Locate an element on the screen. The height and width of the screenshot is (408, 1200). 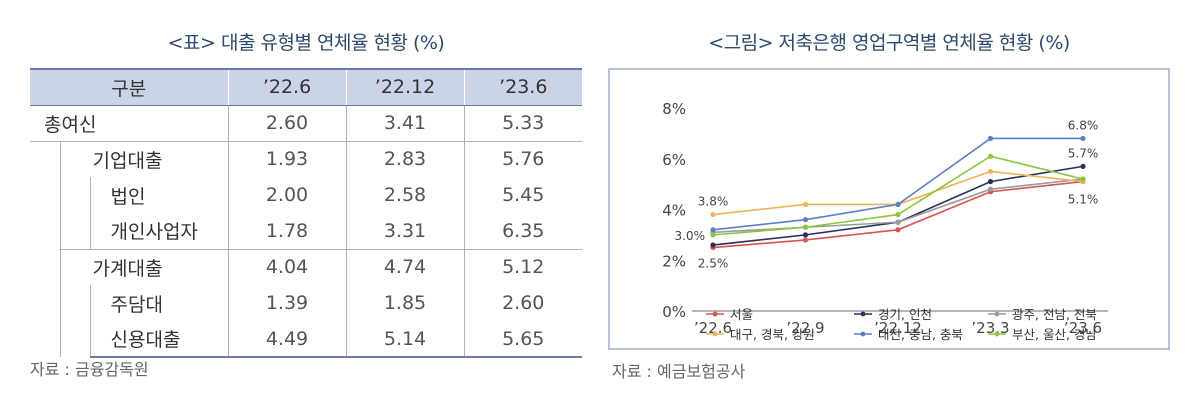
cell: 5.76 is located at coordinates (522, 158).